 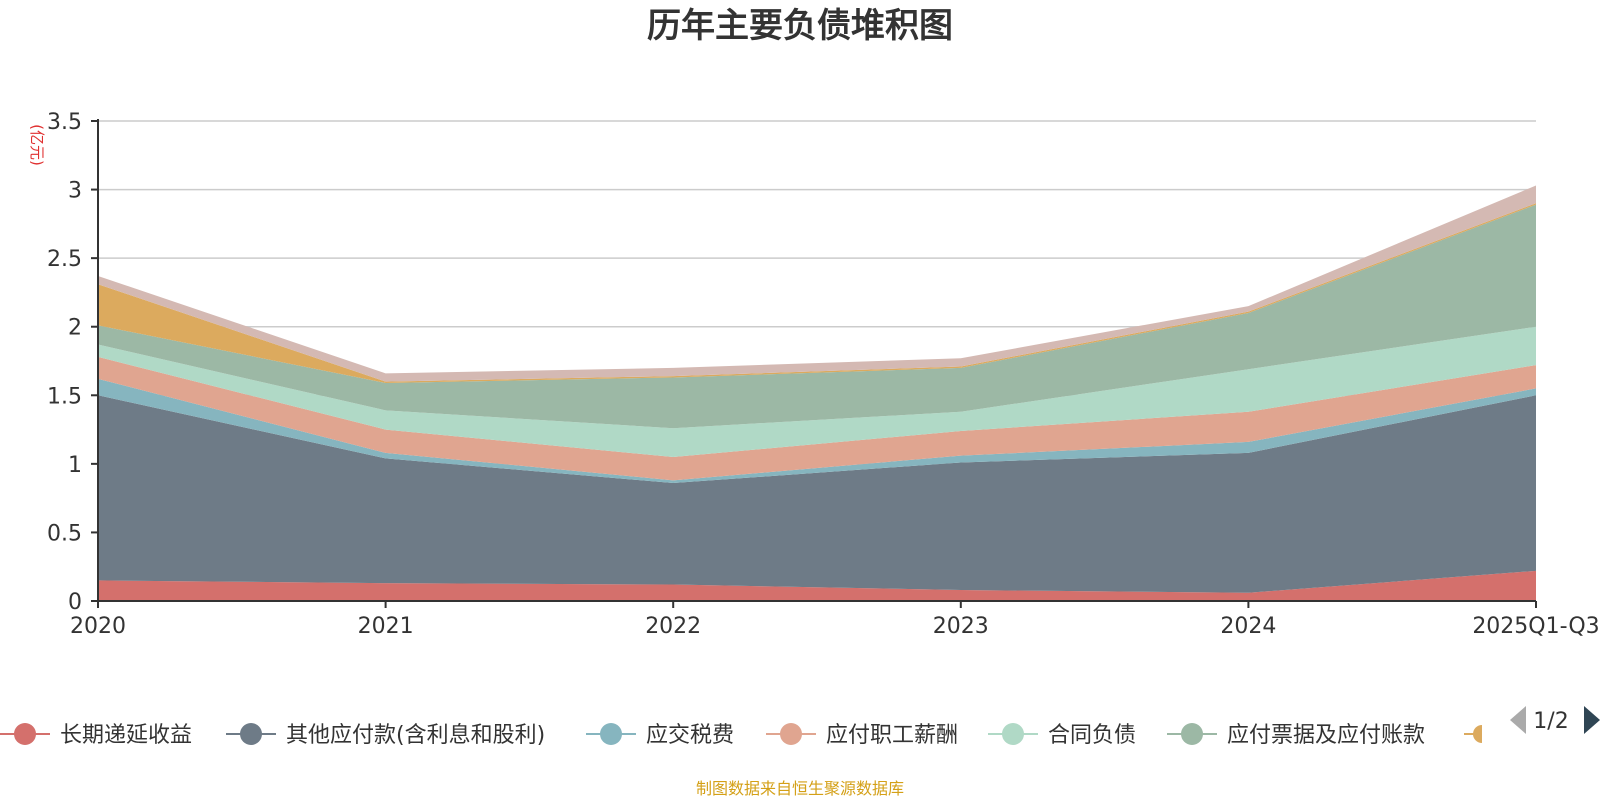 I want to click on legend-label: 长期递延收益, so click(x=126, y=735).